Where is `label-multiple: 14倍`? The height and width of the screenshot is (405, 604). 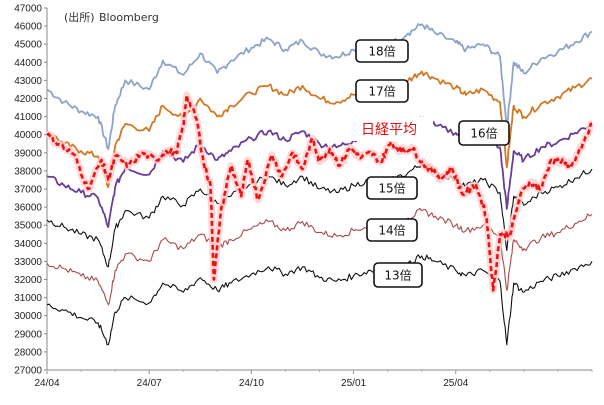
label-multiple: 14倍 is located at coordinates (391, 230).